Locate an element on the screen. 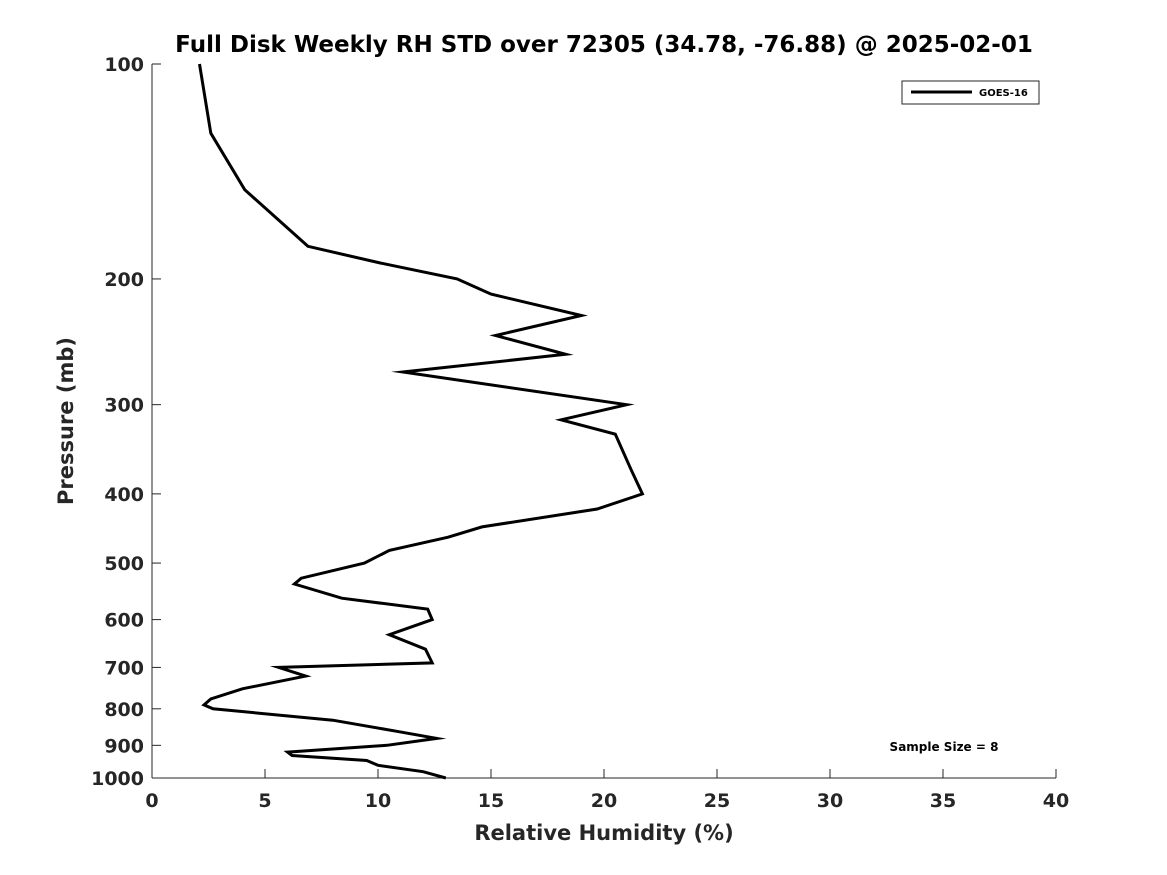 The image size is (1167, 875). x-axis-ticks: 0 5 10 15 20 25 30 35 40 is located at coordinates (607, 790).